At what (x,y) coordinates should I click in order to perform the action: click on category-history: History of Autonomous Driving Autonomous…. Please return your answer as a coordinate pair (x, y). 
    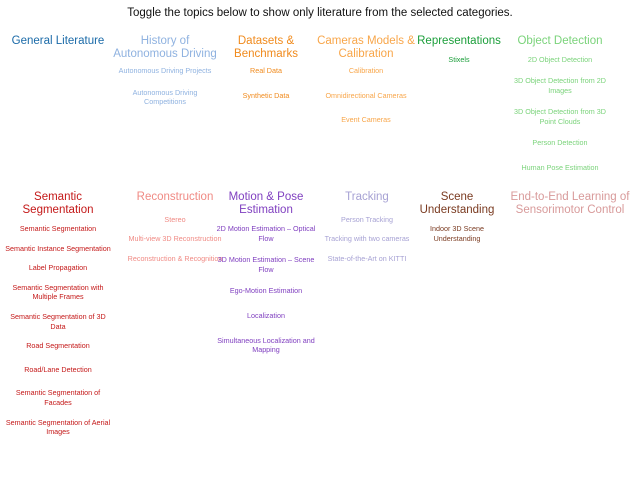
    Looking at the image, I should click on (165, 71).